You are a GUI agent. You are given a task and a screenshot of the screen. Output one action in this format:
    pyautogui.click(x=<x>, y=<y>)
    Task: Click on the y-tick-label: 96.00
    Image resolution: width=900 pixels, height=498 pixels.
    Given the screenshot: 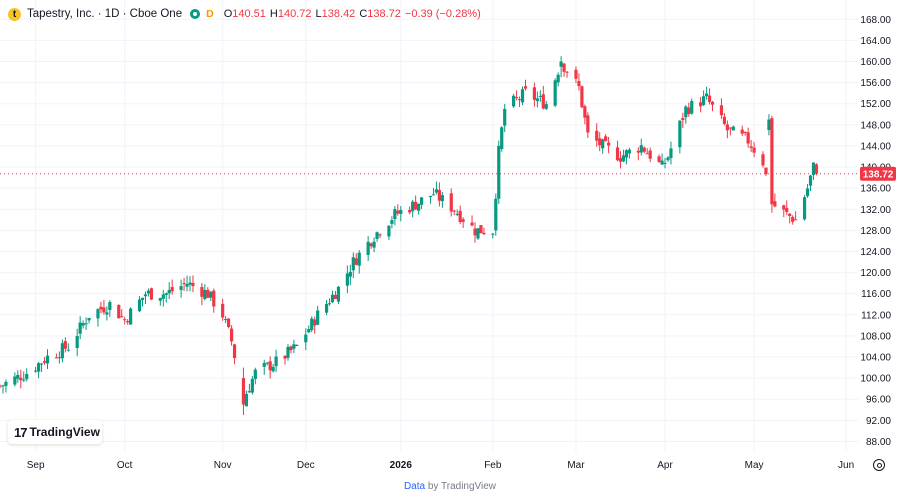 What is the action you would take?
    pyautogui.click(x=878, y=400)
    